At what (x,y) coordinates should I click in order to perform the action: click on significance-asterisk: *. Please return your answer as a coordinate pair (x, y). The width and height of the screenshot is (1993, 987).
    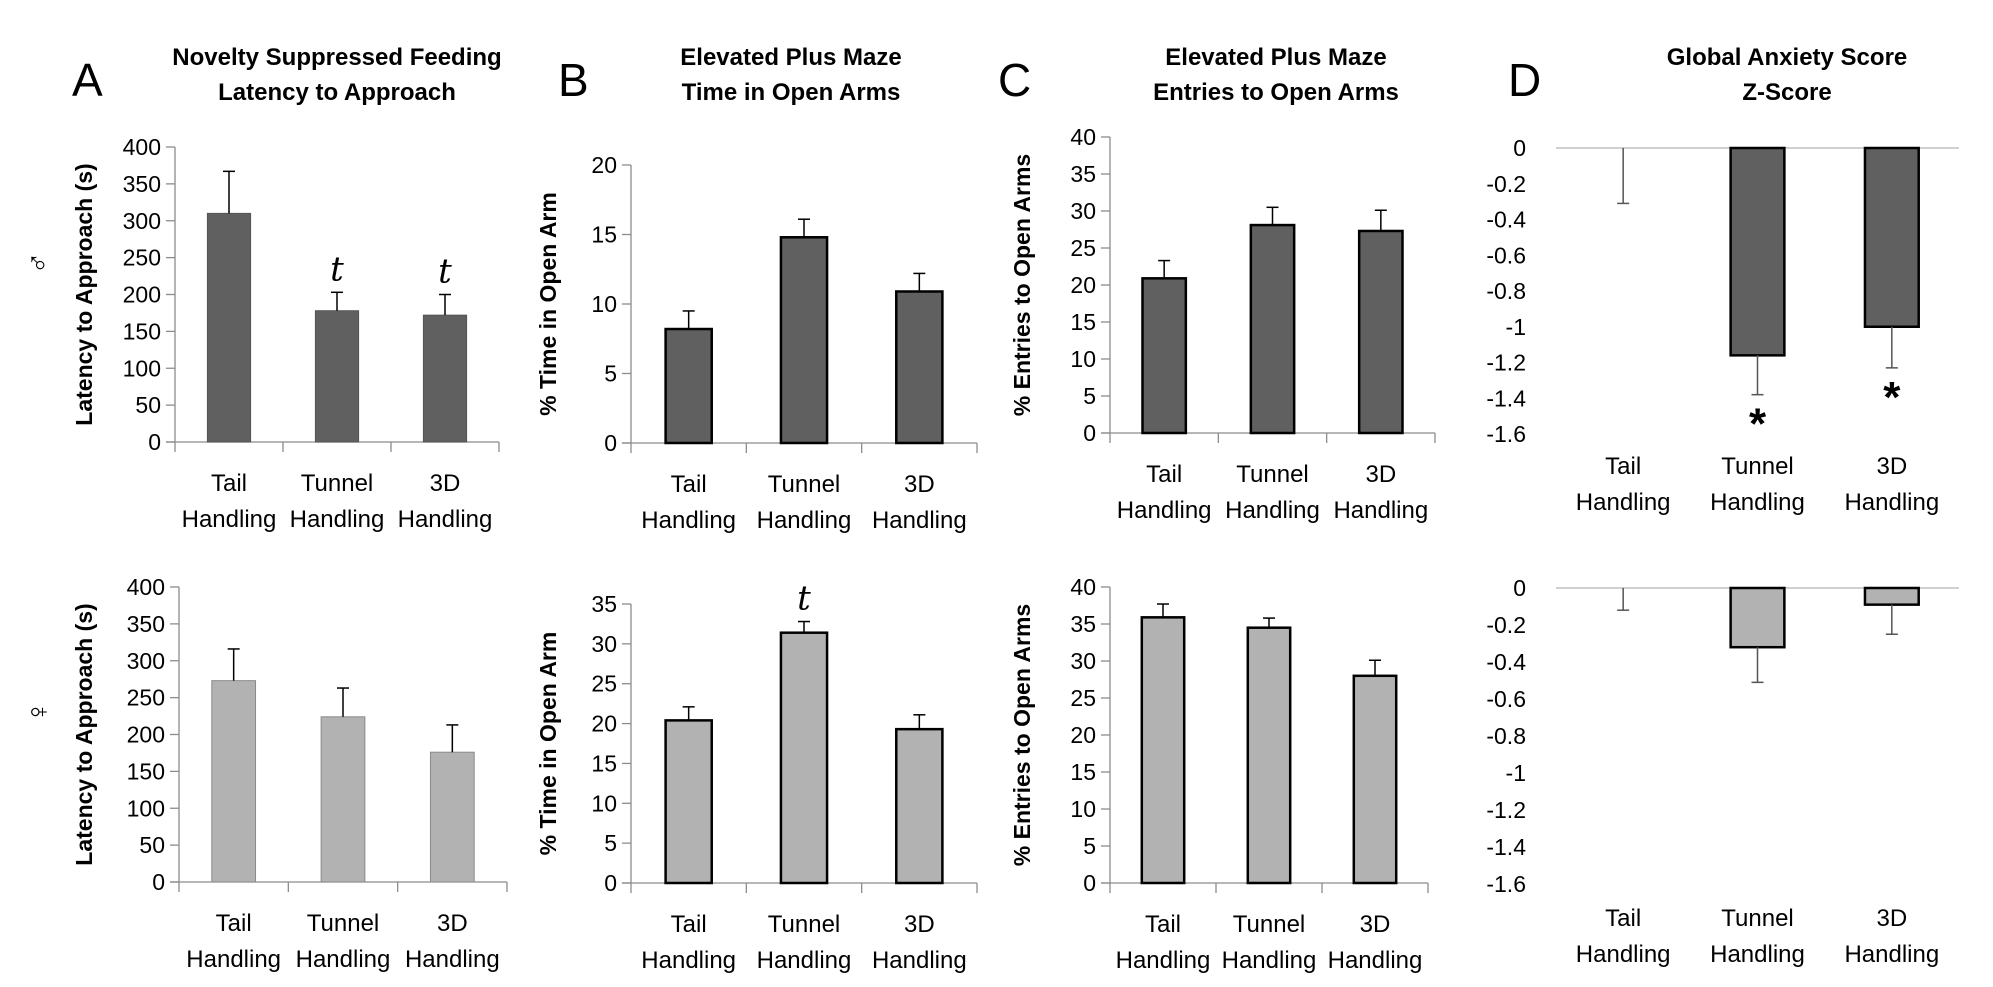
    Looking at the image, I should click on (1892, 397).